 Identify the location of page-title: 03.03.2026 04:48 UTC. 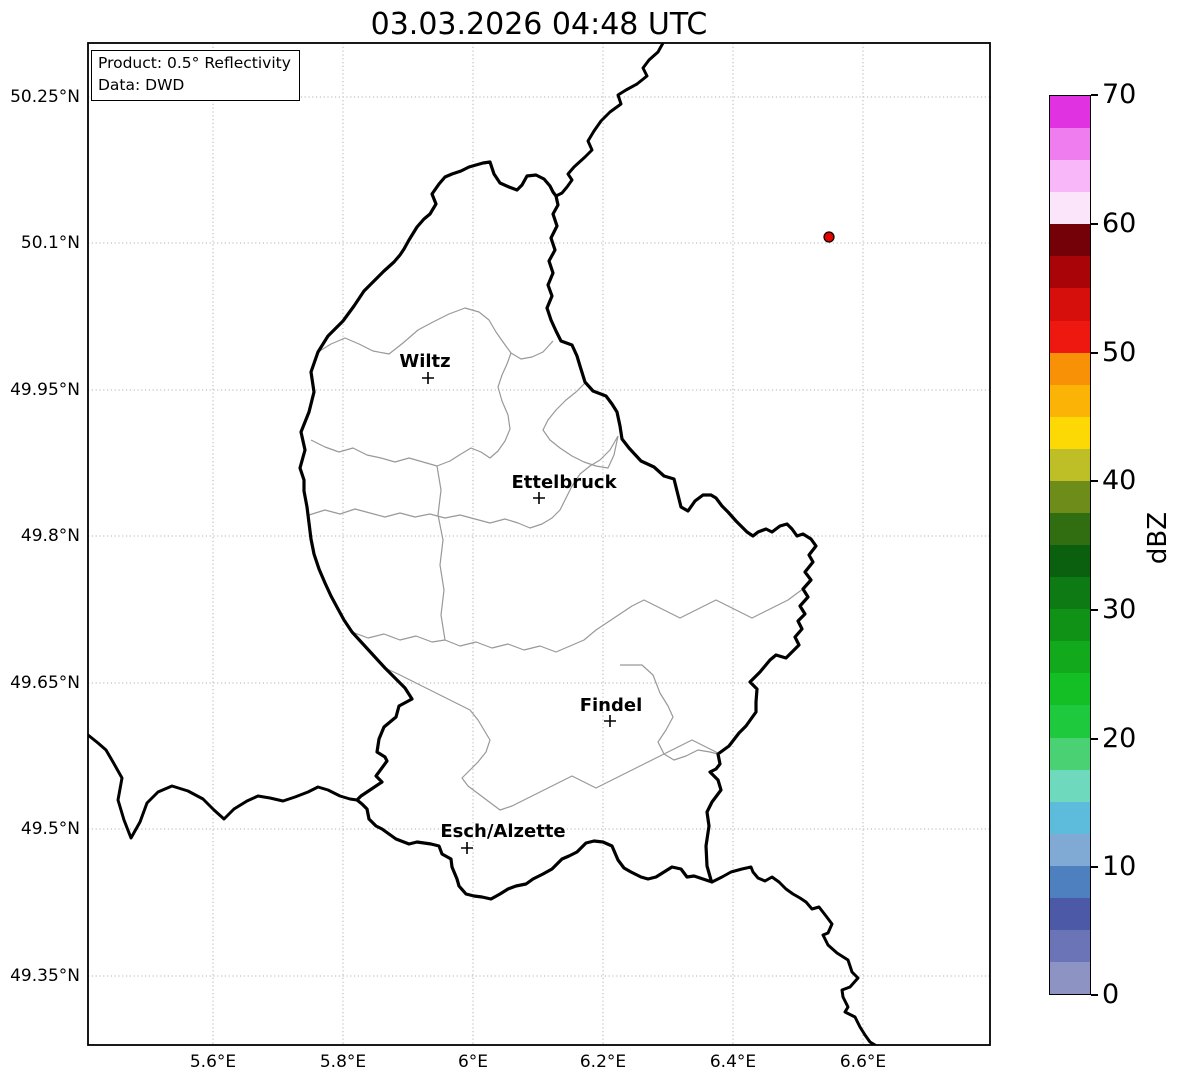
(539, 24).